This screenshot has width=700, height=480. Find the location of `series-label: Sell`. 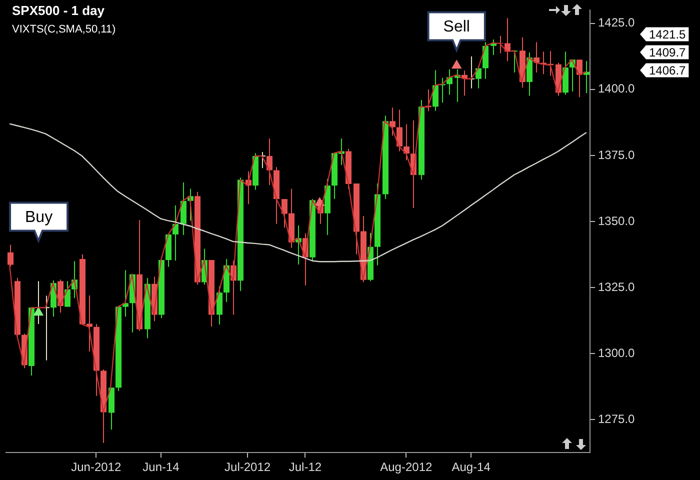

series-label: Sell is located at coordinates (456, 27).